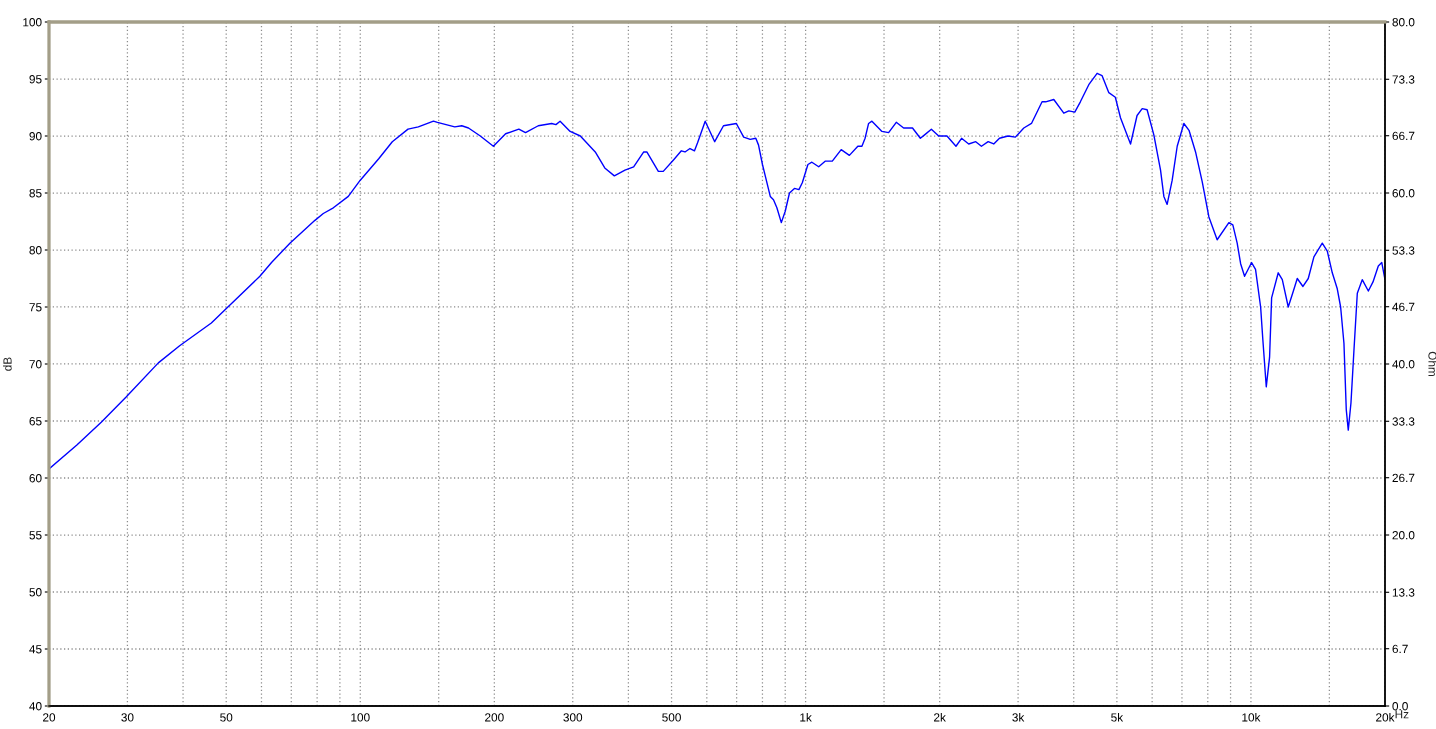 The height and width of the screenshot is (729, 1436). Describe the element at coordinates (1018, 717) in the screenshot. I see `x-tick-label: 3k` at that location.